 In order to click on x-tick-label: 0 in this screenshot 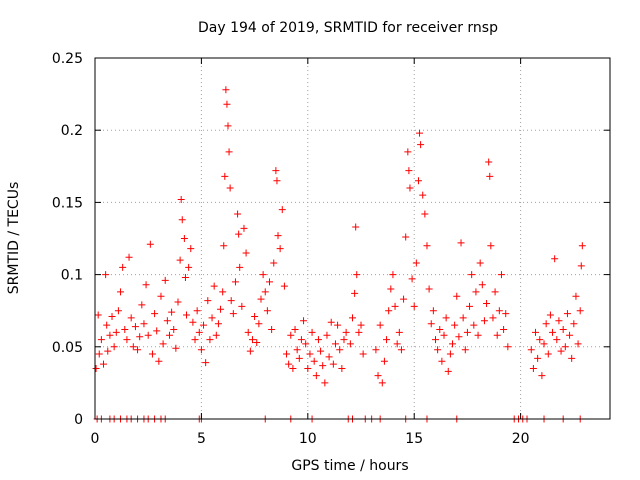, I will do `click(95, 439)`.